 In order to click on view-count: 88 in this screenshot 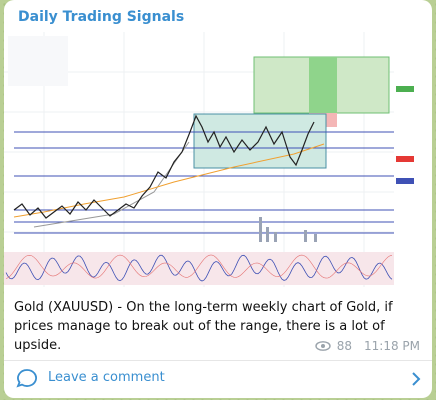, I will do `click(344, 346)`.